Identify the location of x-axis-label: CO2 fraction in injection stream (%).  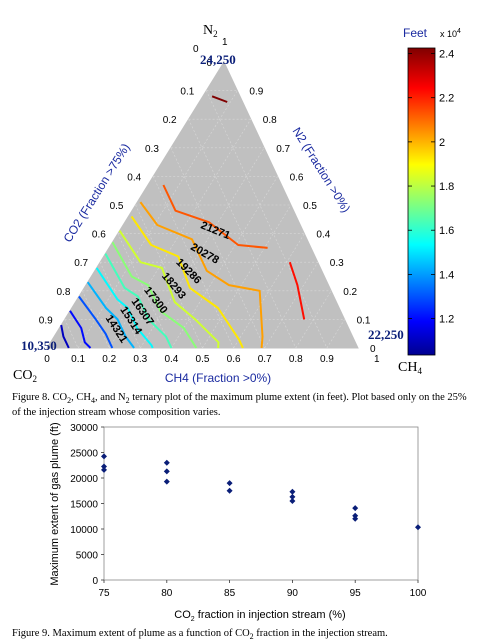
(259, 616).